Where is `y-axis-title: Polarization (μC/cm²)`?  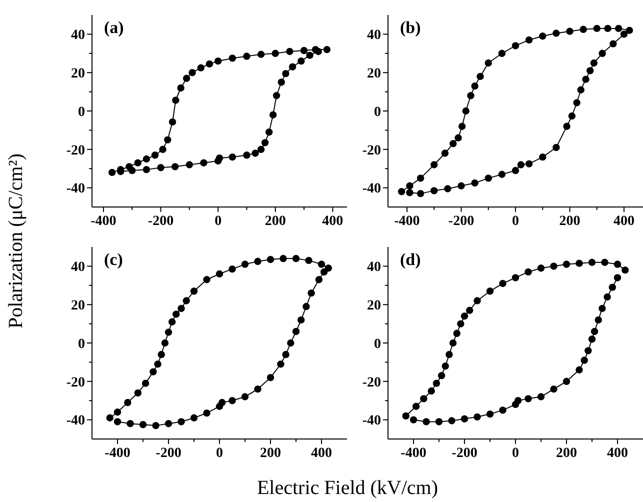
y-axis-title: Polarization (μC/cm²) is located at coordinates (16, 241).